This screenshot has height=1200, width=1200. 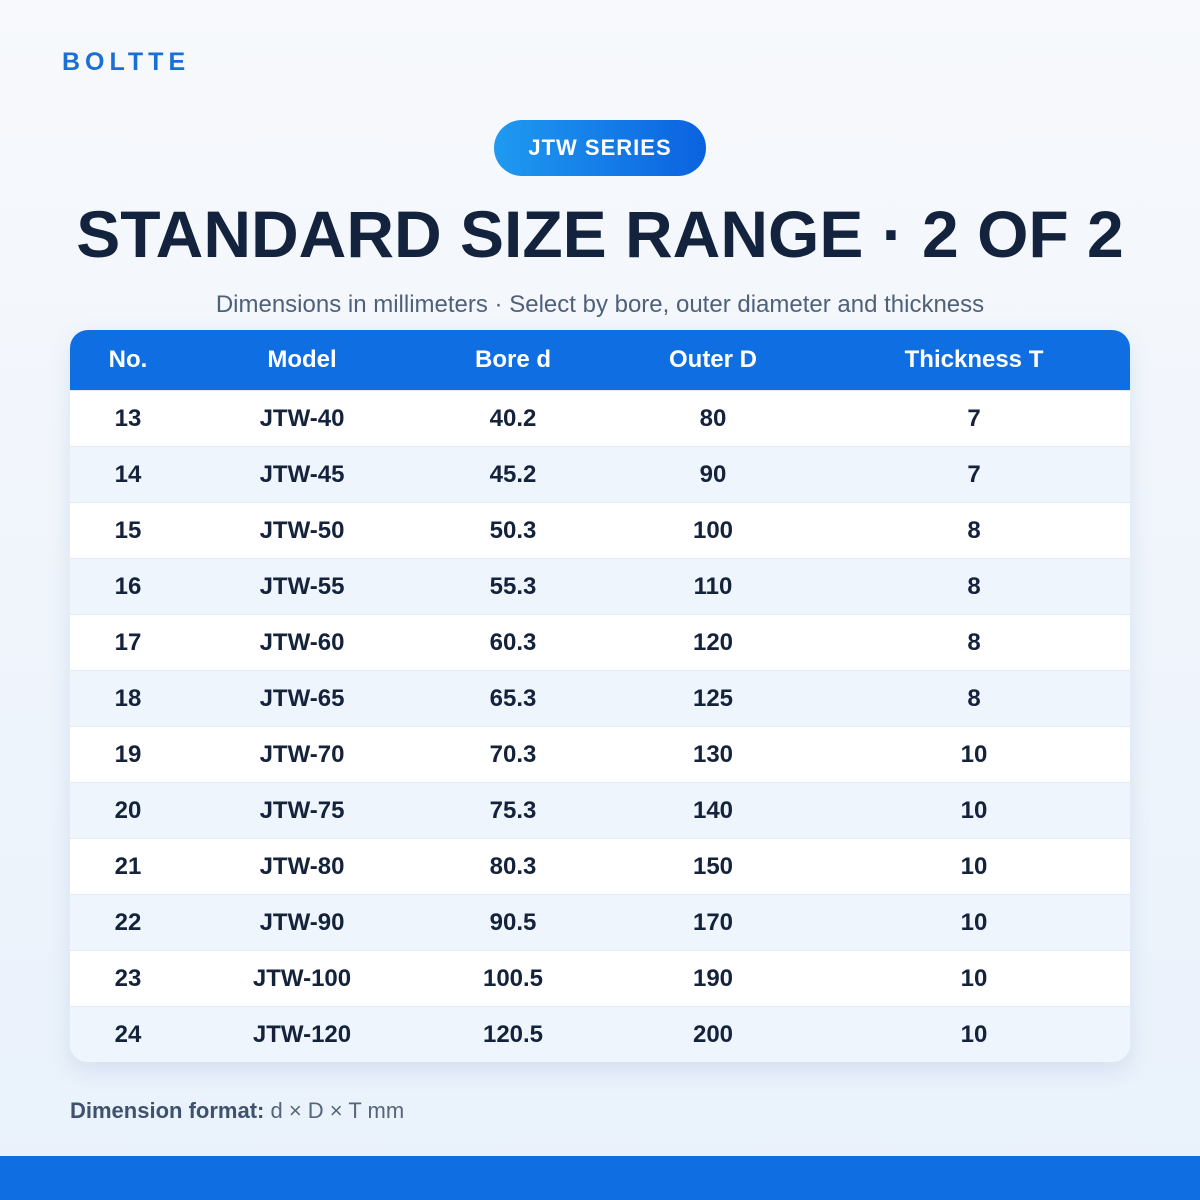 I want to click on table-cell: 90, so click(x=713, y=474).